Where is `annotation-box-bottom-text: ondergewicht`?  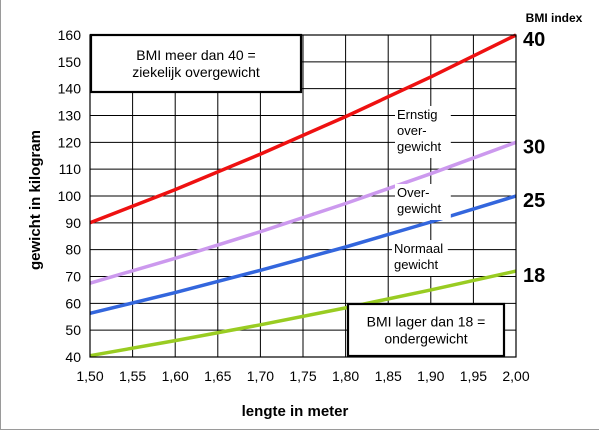
annotation-box-bottom-text: ondergewicht is located at coordinates (425, 339).